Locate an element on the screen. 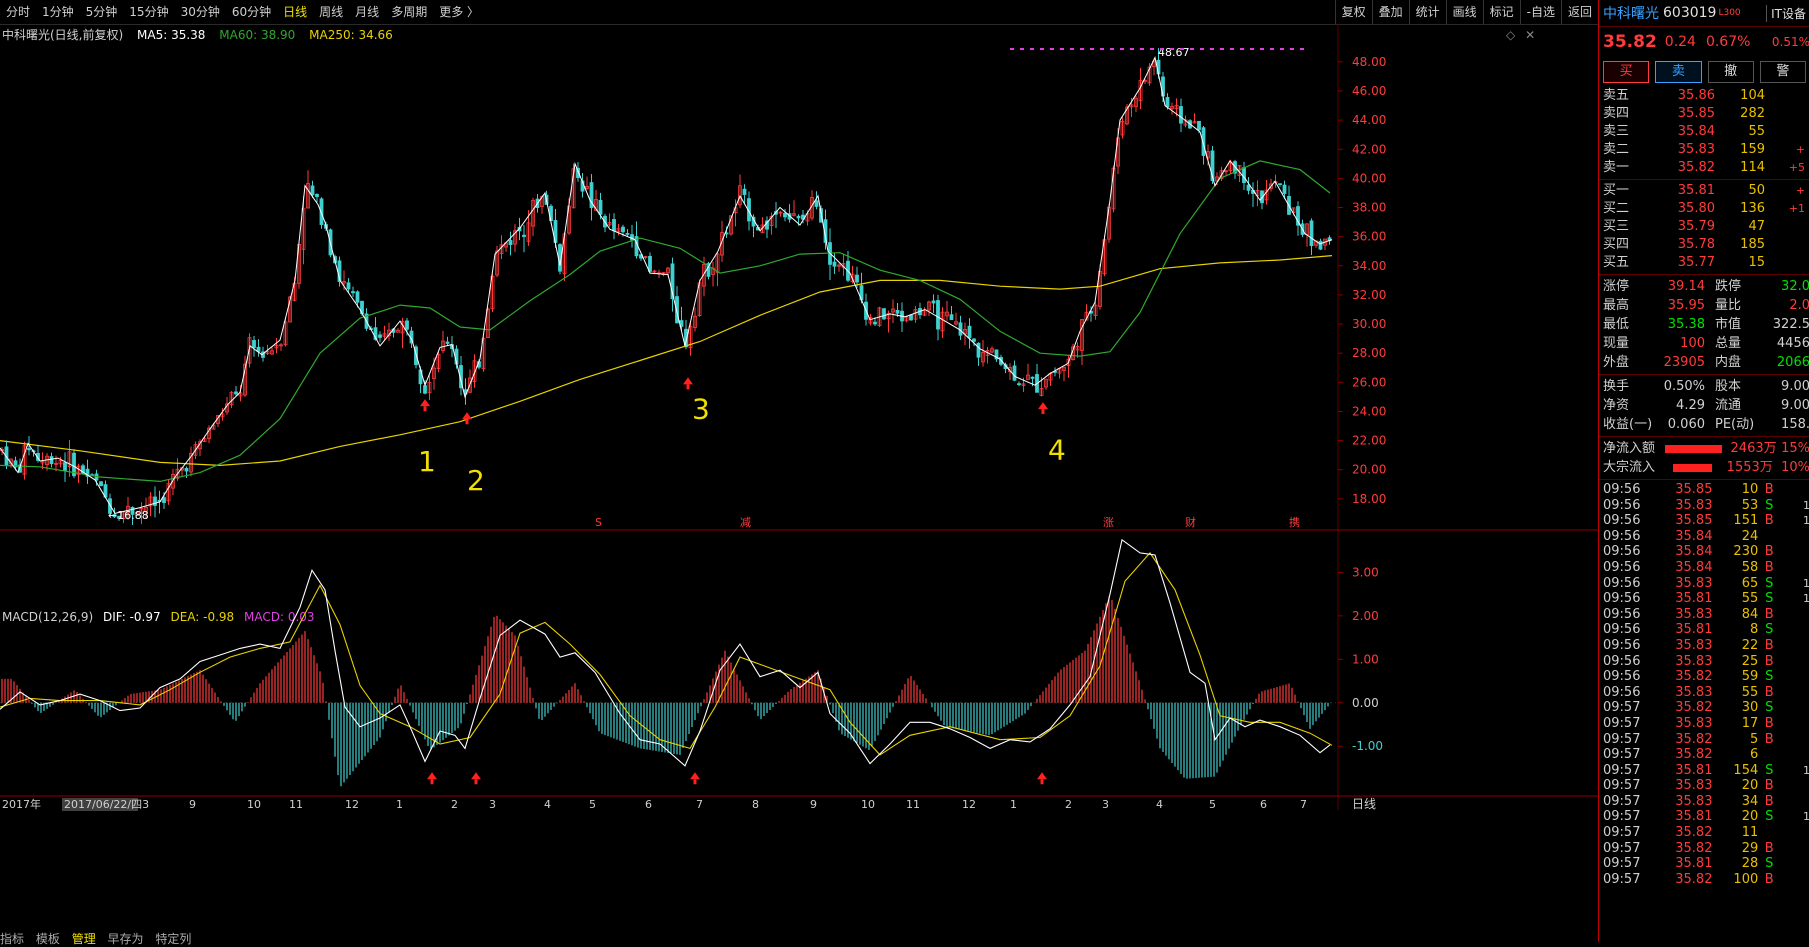 The width and height of the screenshot is (1809, 947). bid-row: 买二 35.80 136 +1 is located at coordinates (1704, 209).